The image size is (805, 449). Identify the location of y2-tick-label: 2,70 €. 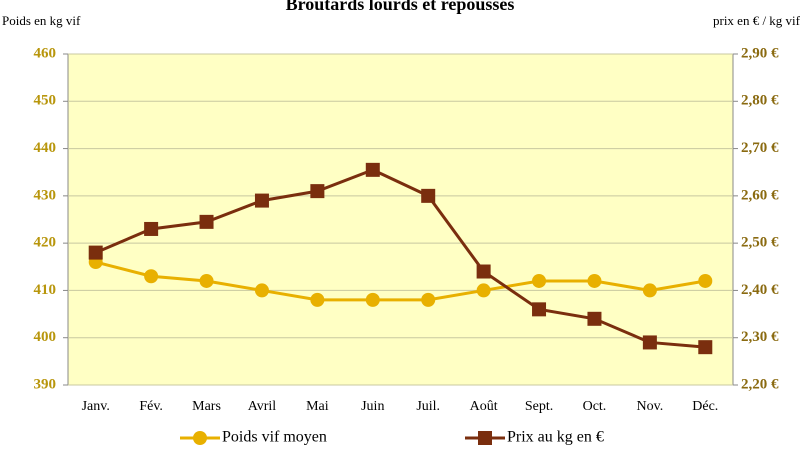
(760, 148).